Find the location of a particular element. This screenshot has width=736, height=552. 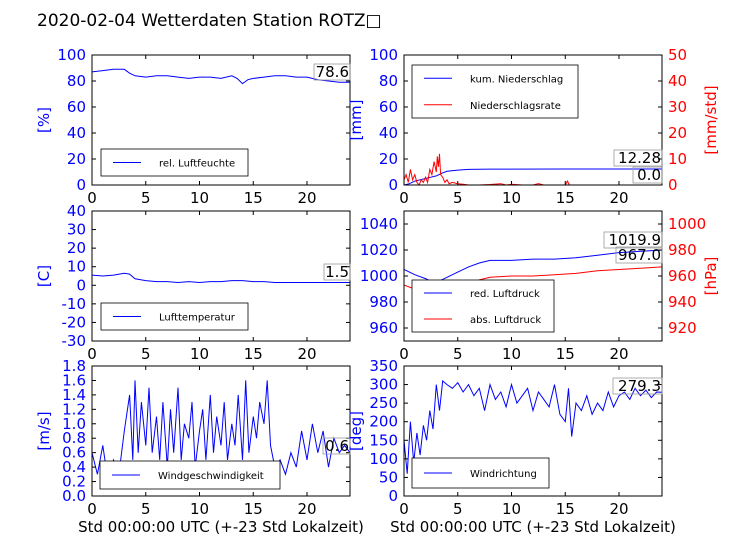

pressure-y-tick-label-2: 1000 is located at coordinates (379, 276).